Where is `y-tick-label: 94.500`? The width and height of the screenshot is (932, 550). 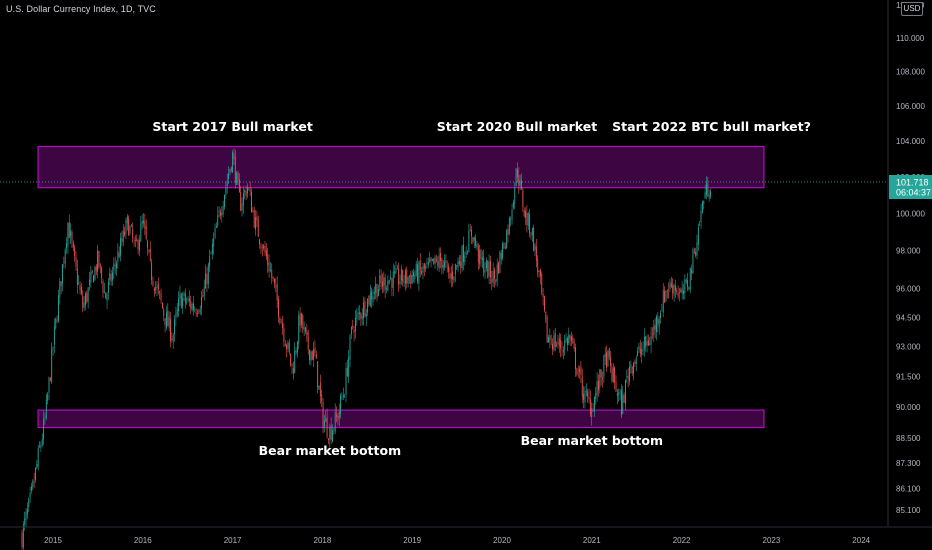
y-tick-label: 94.500 is located at coordinates (908, 317).